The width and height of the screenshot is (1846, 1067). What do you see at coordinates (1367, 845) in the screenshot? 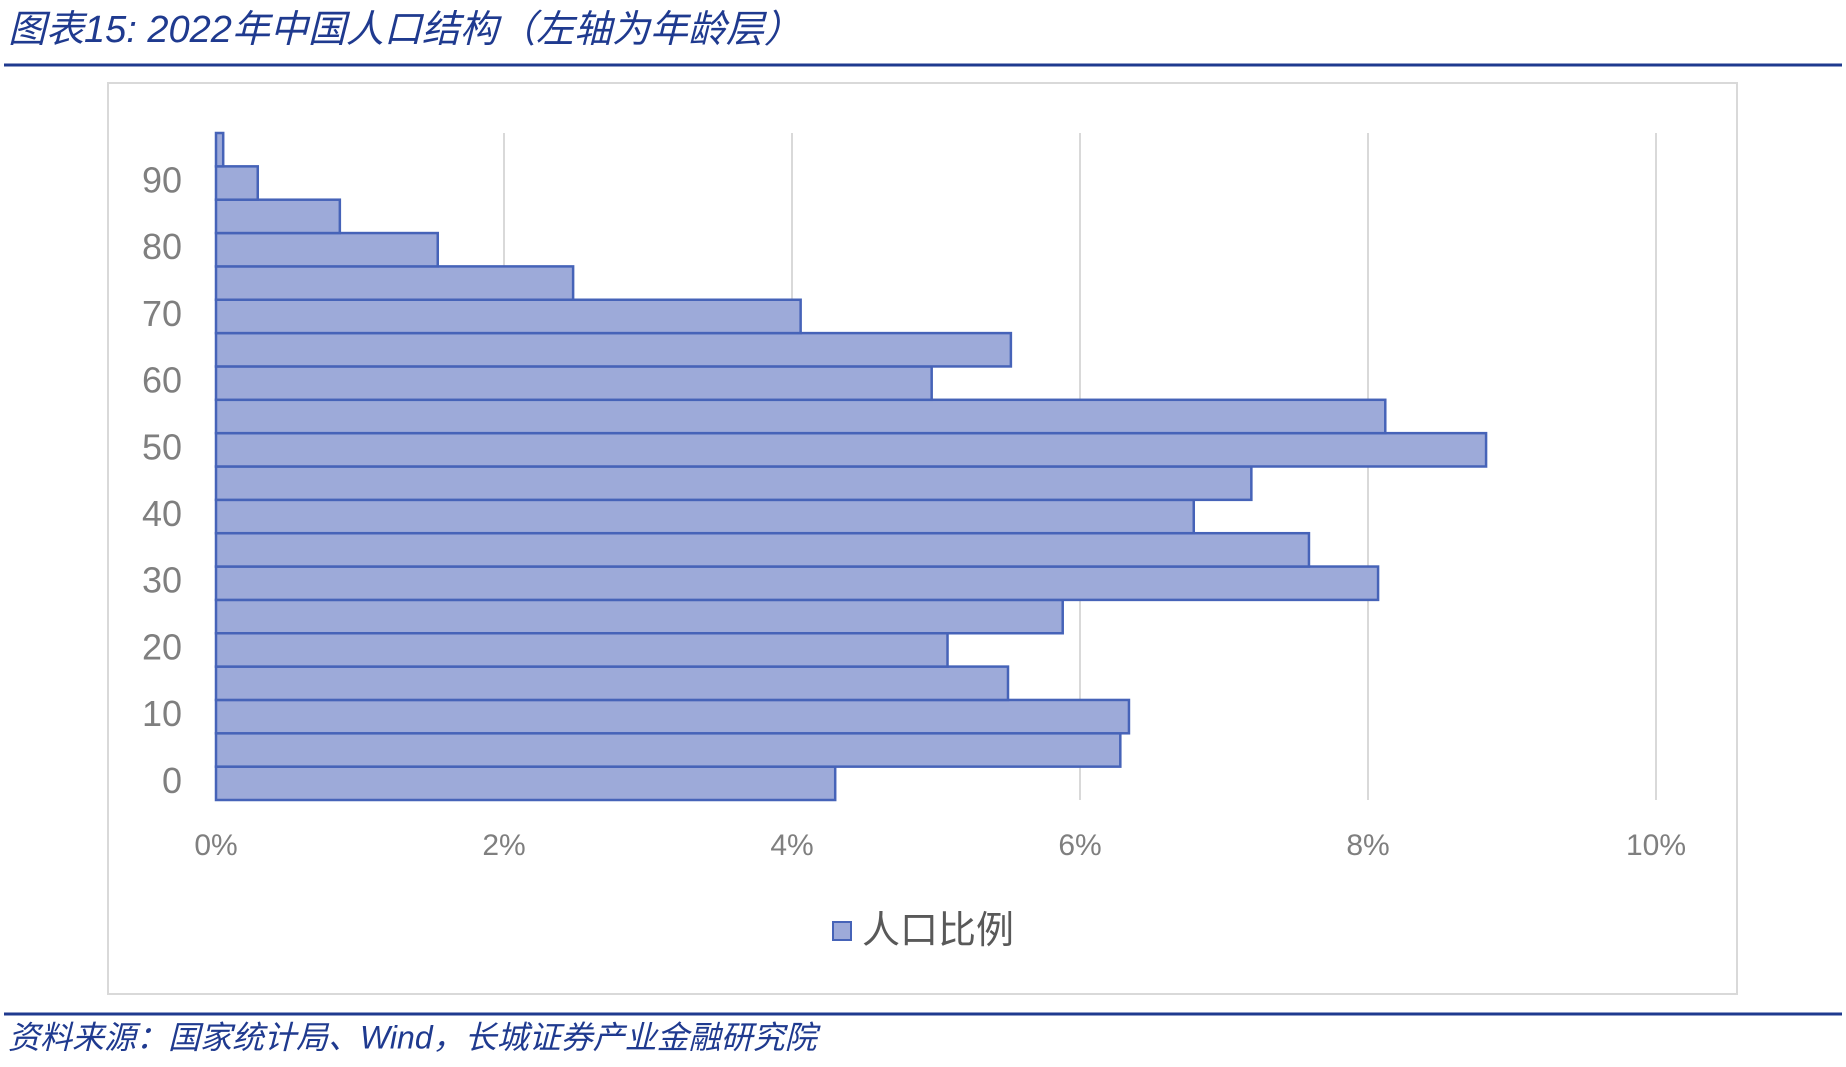
I see `x-tick-label: 8%` at bounding box center [1367, 845].